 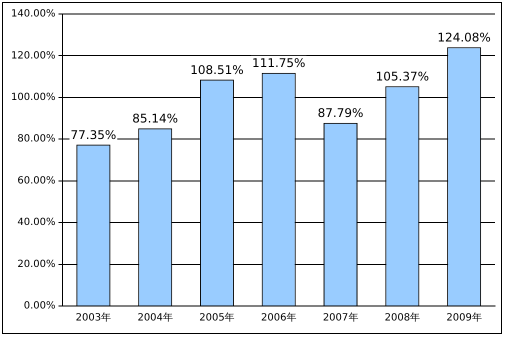 I want to click on data-label: 77.35%, so click(x=93, y=135).